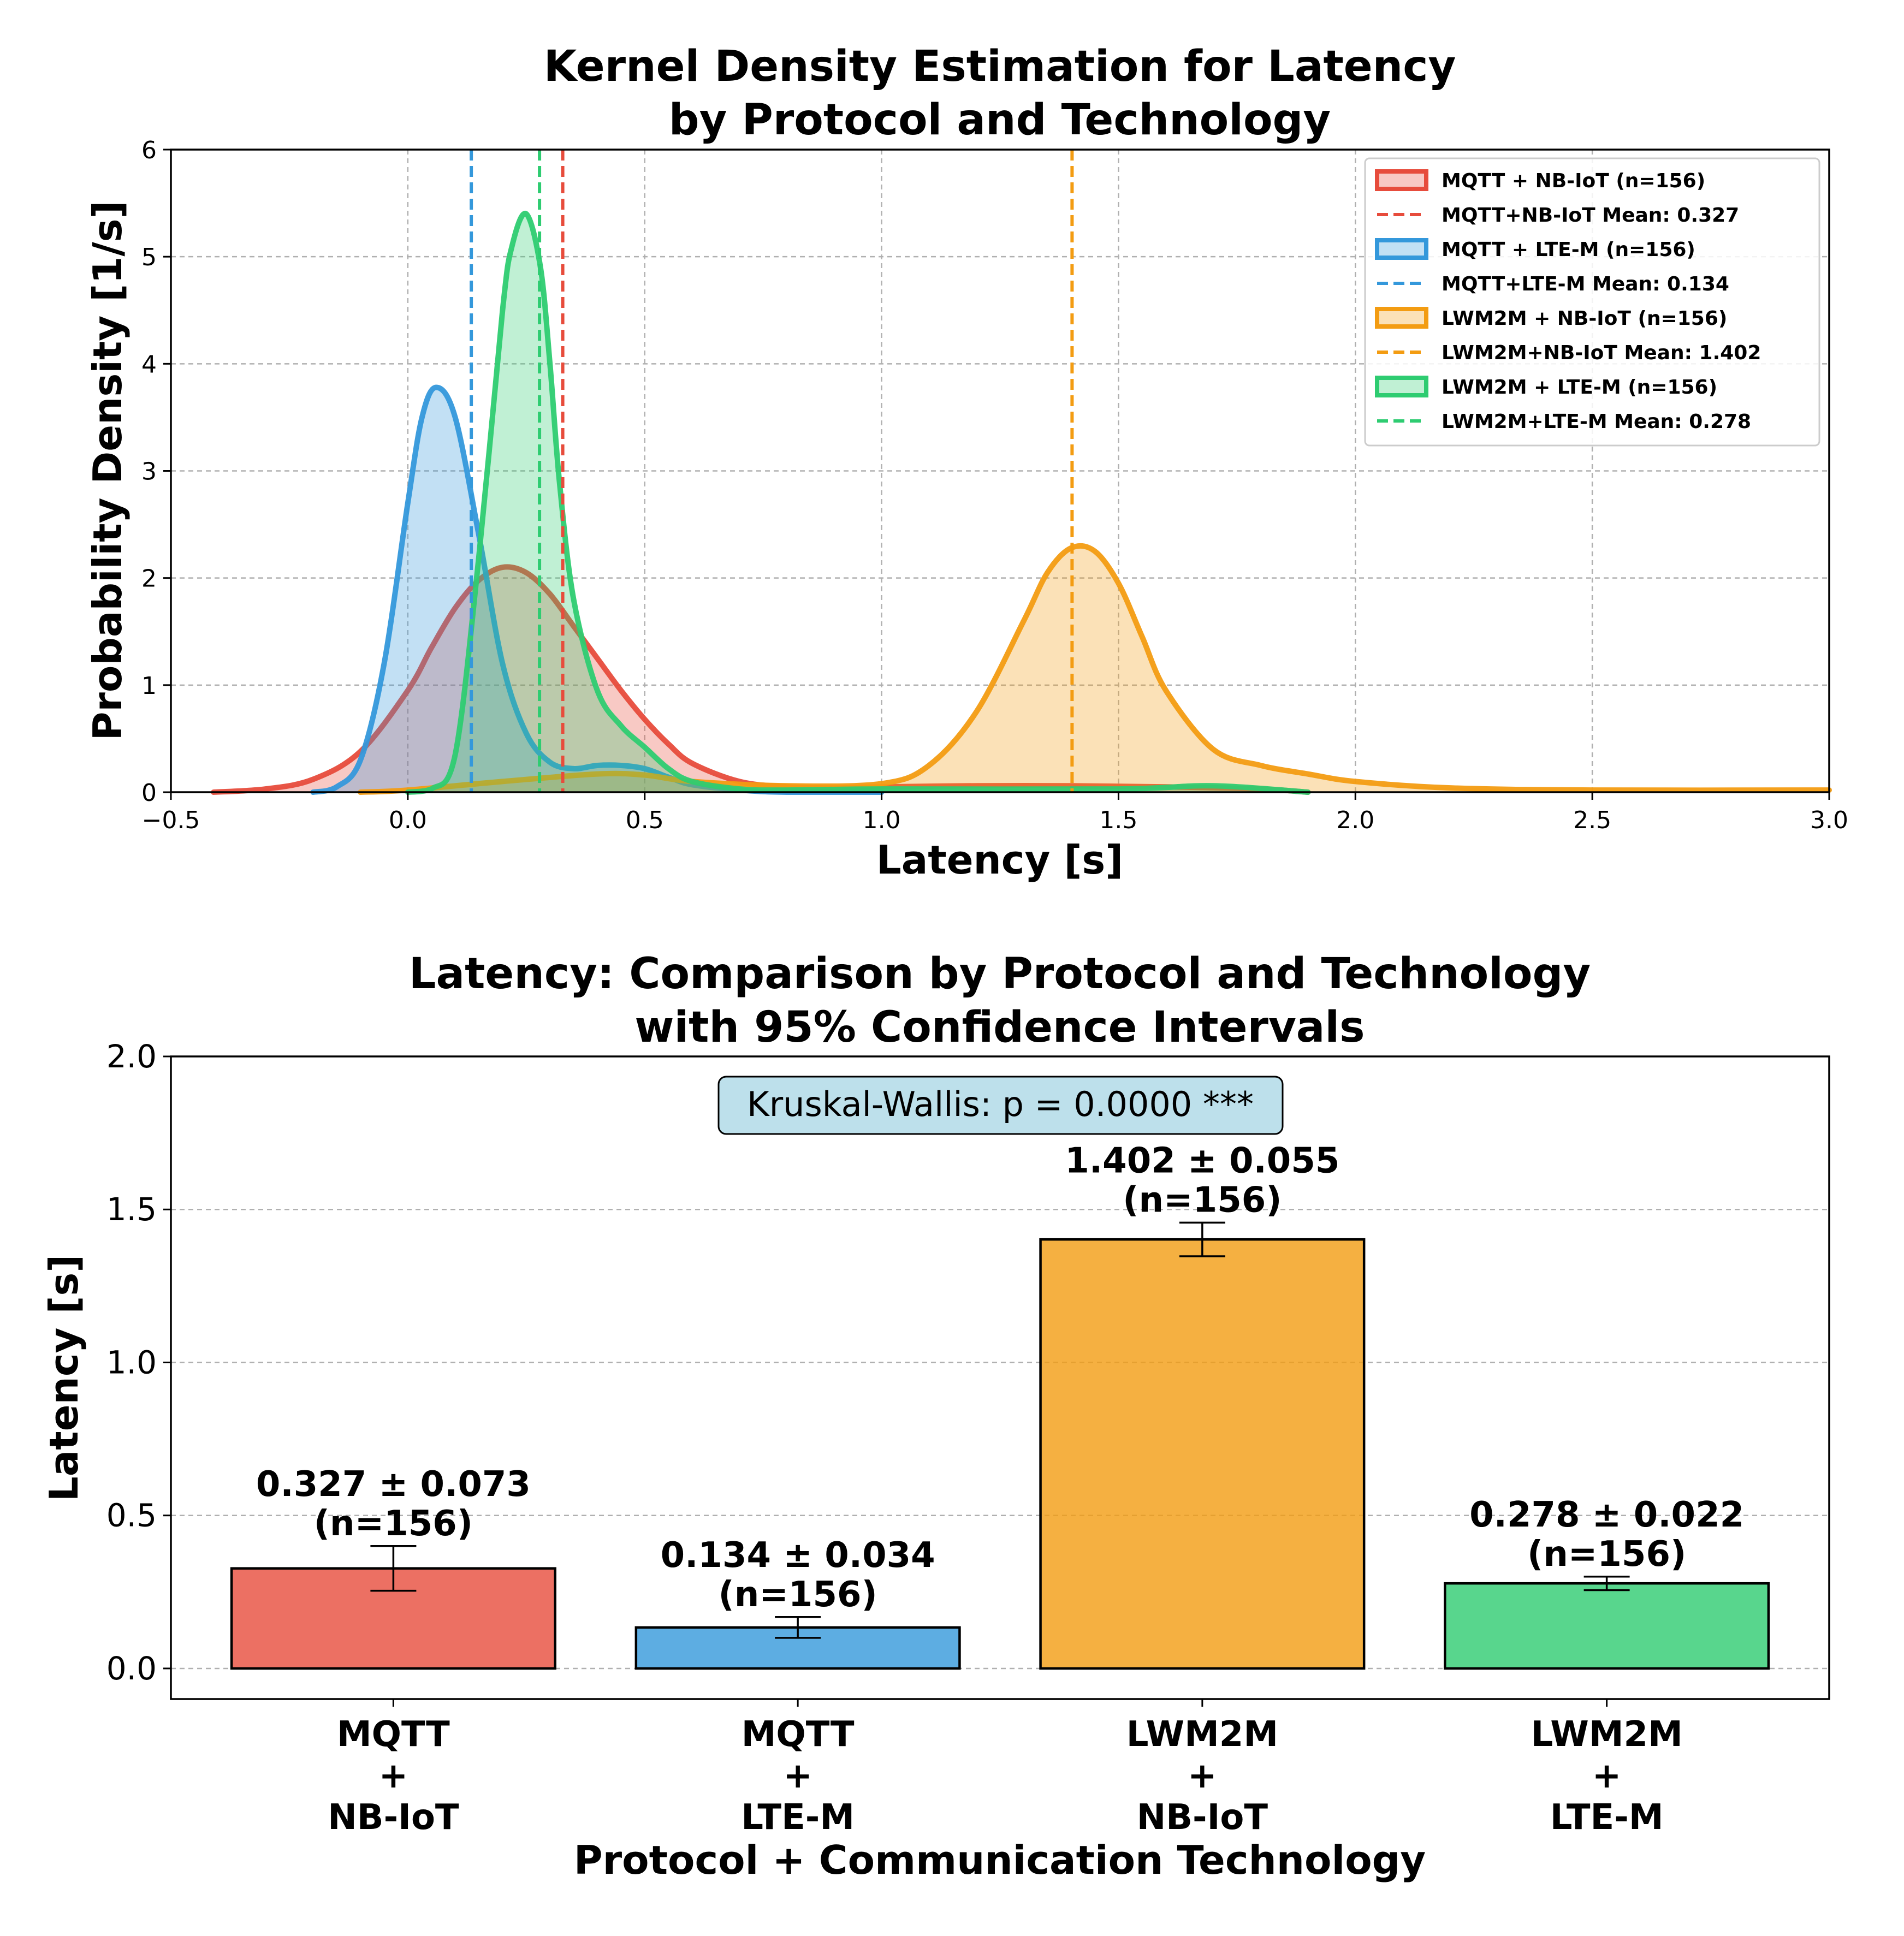 This screenshot has height=1936, width=1904. I want to click on kde-y-ticks: 0 1 2 3 4 5 6, so click(156, 471).